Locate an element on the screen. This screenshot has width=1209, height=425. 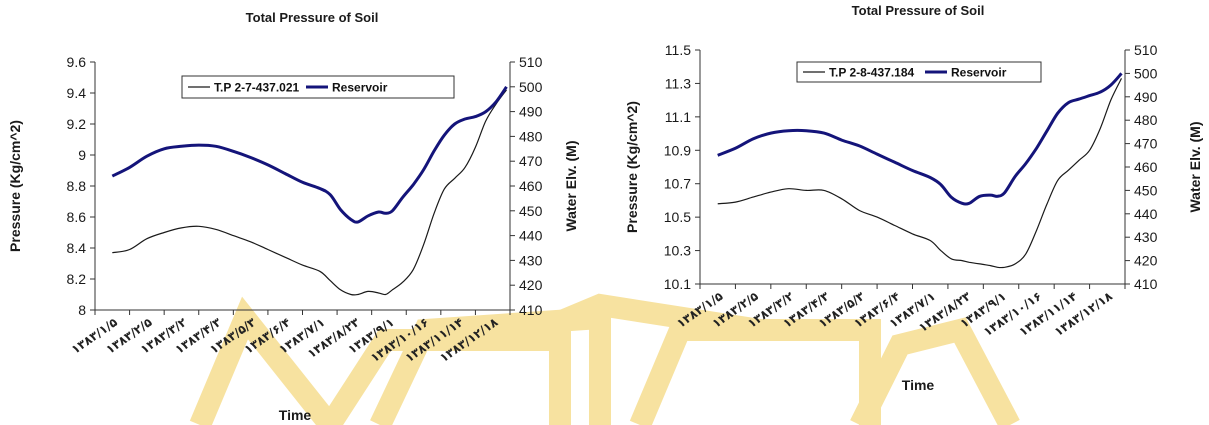
legend-box is located at coordinates (919, 72).